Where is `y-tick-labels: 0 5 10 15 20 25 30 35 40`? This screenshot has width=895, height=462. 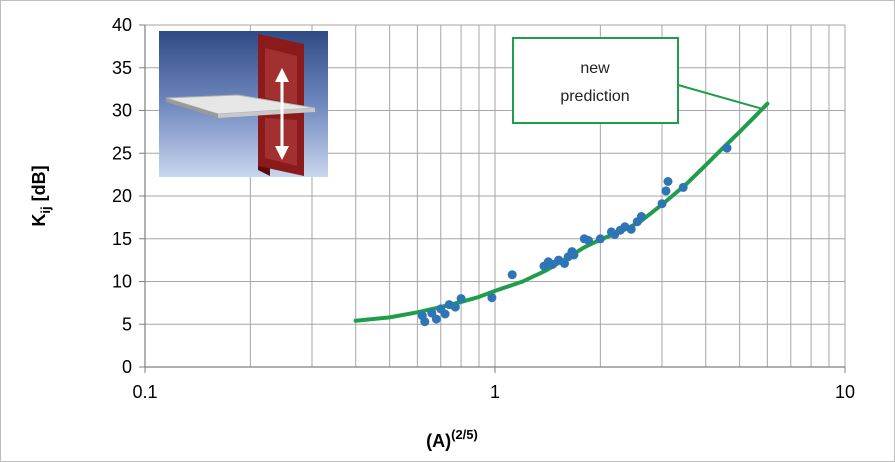 y-tick-labels: 0 5 10 15 20 25 30 35 40 is located at coordinates (122, 196).